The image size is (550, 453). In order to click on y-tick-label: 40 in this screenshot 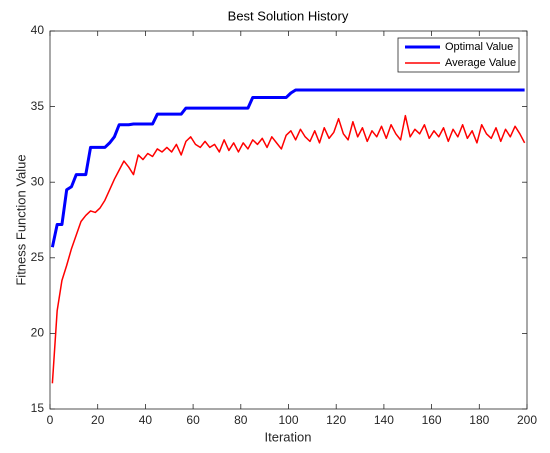, I will do `click(38, 30)`.